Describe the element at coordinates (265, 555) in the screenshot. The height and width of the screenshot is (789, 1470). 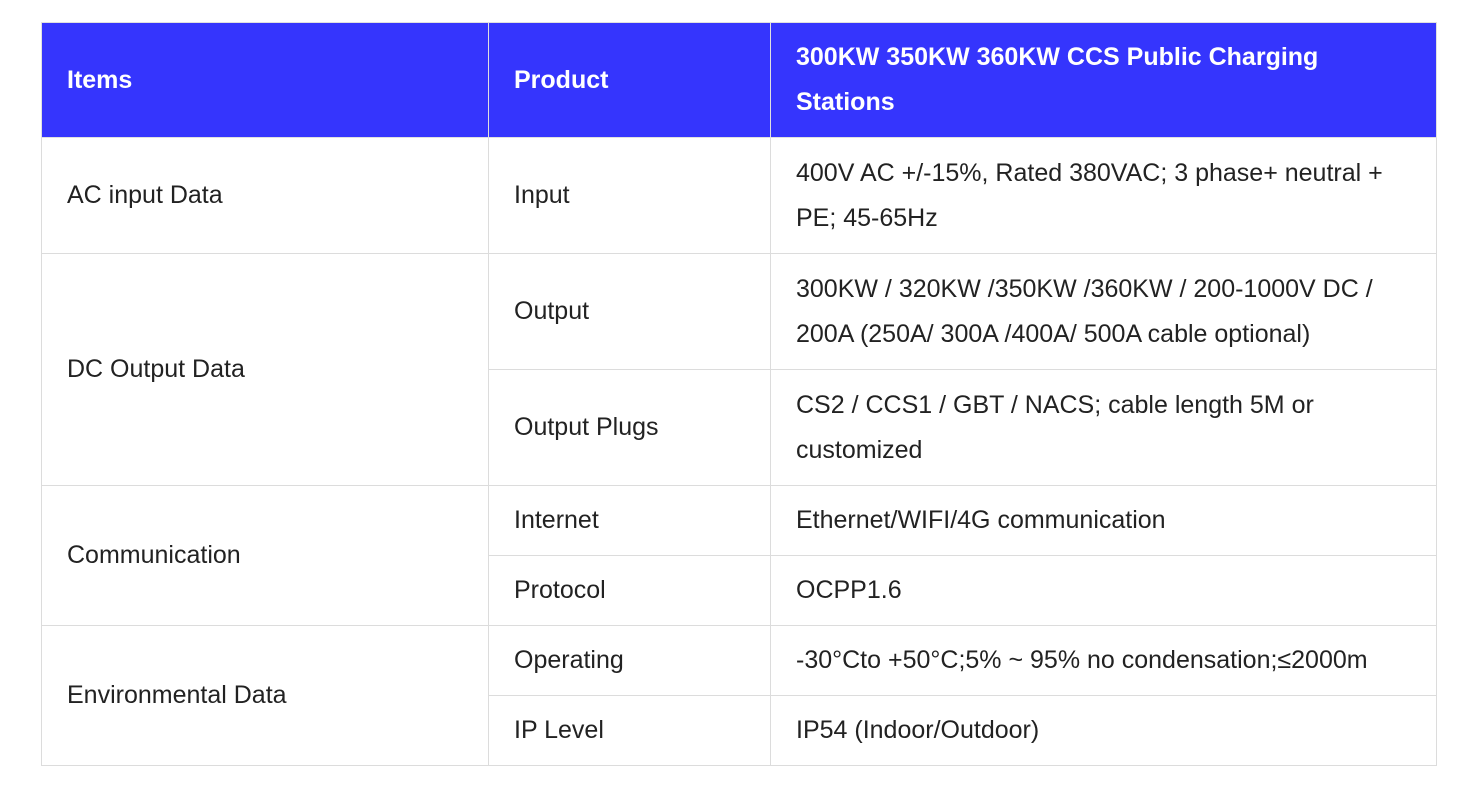
I see `item-cell: Communication` at that location.